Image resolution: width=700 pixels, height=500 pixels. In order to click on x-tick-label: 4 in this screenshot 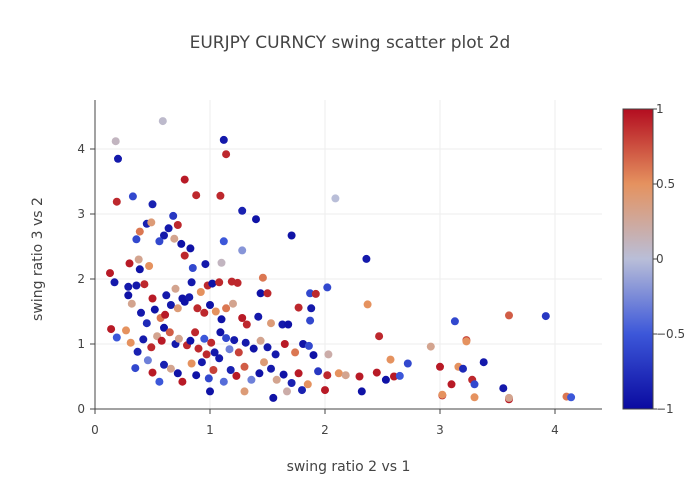, I will do `click(555, 430)`.